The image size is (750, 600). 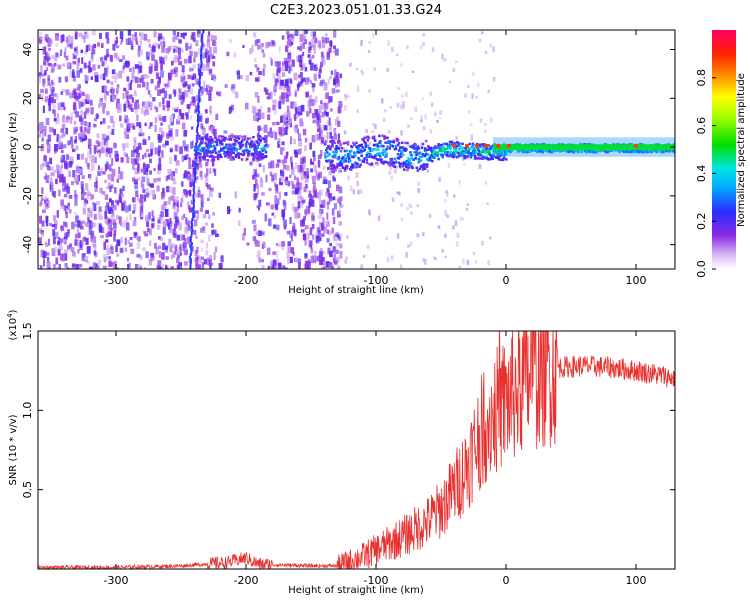 I want to click on heatmap-peak-cell, so click(x=454, y=145).